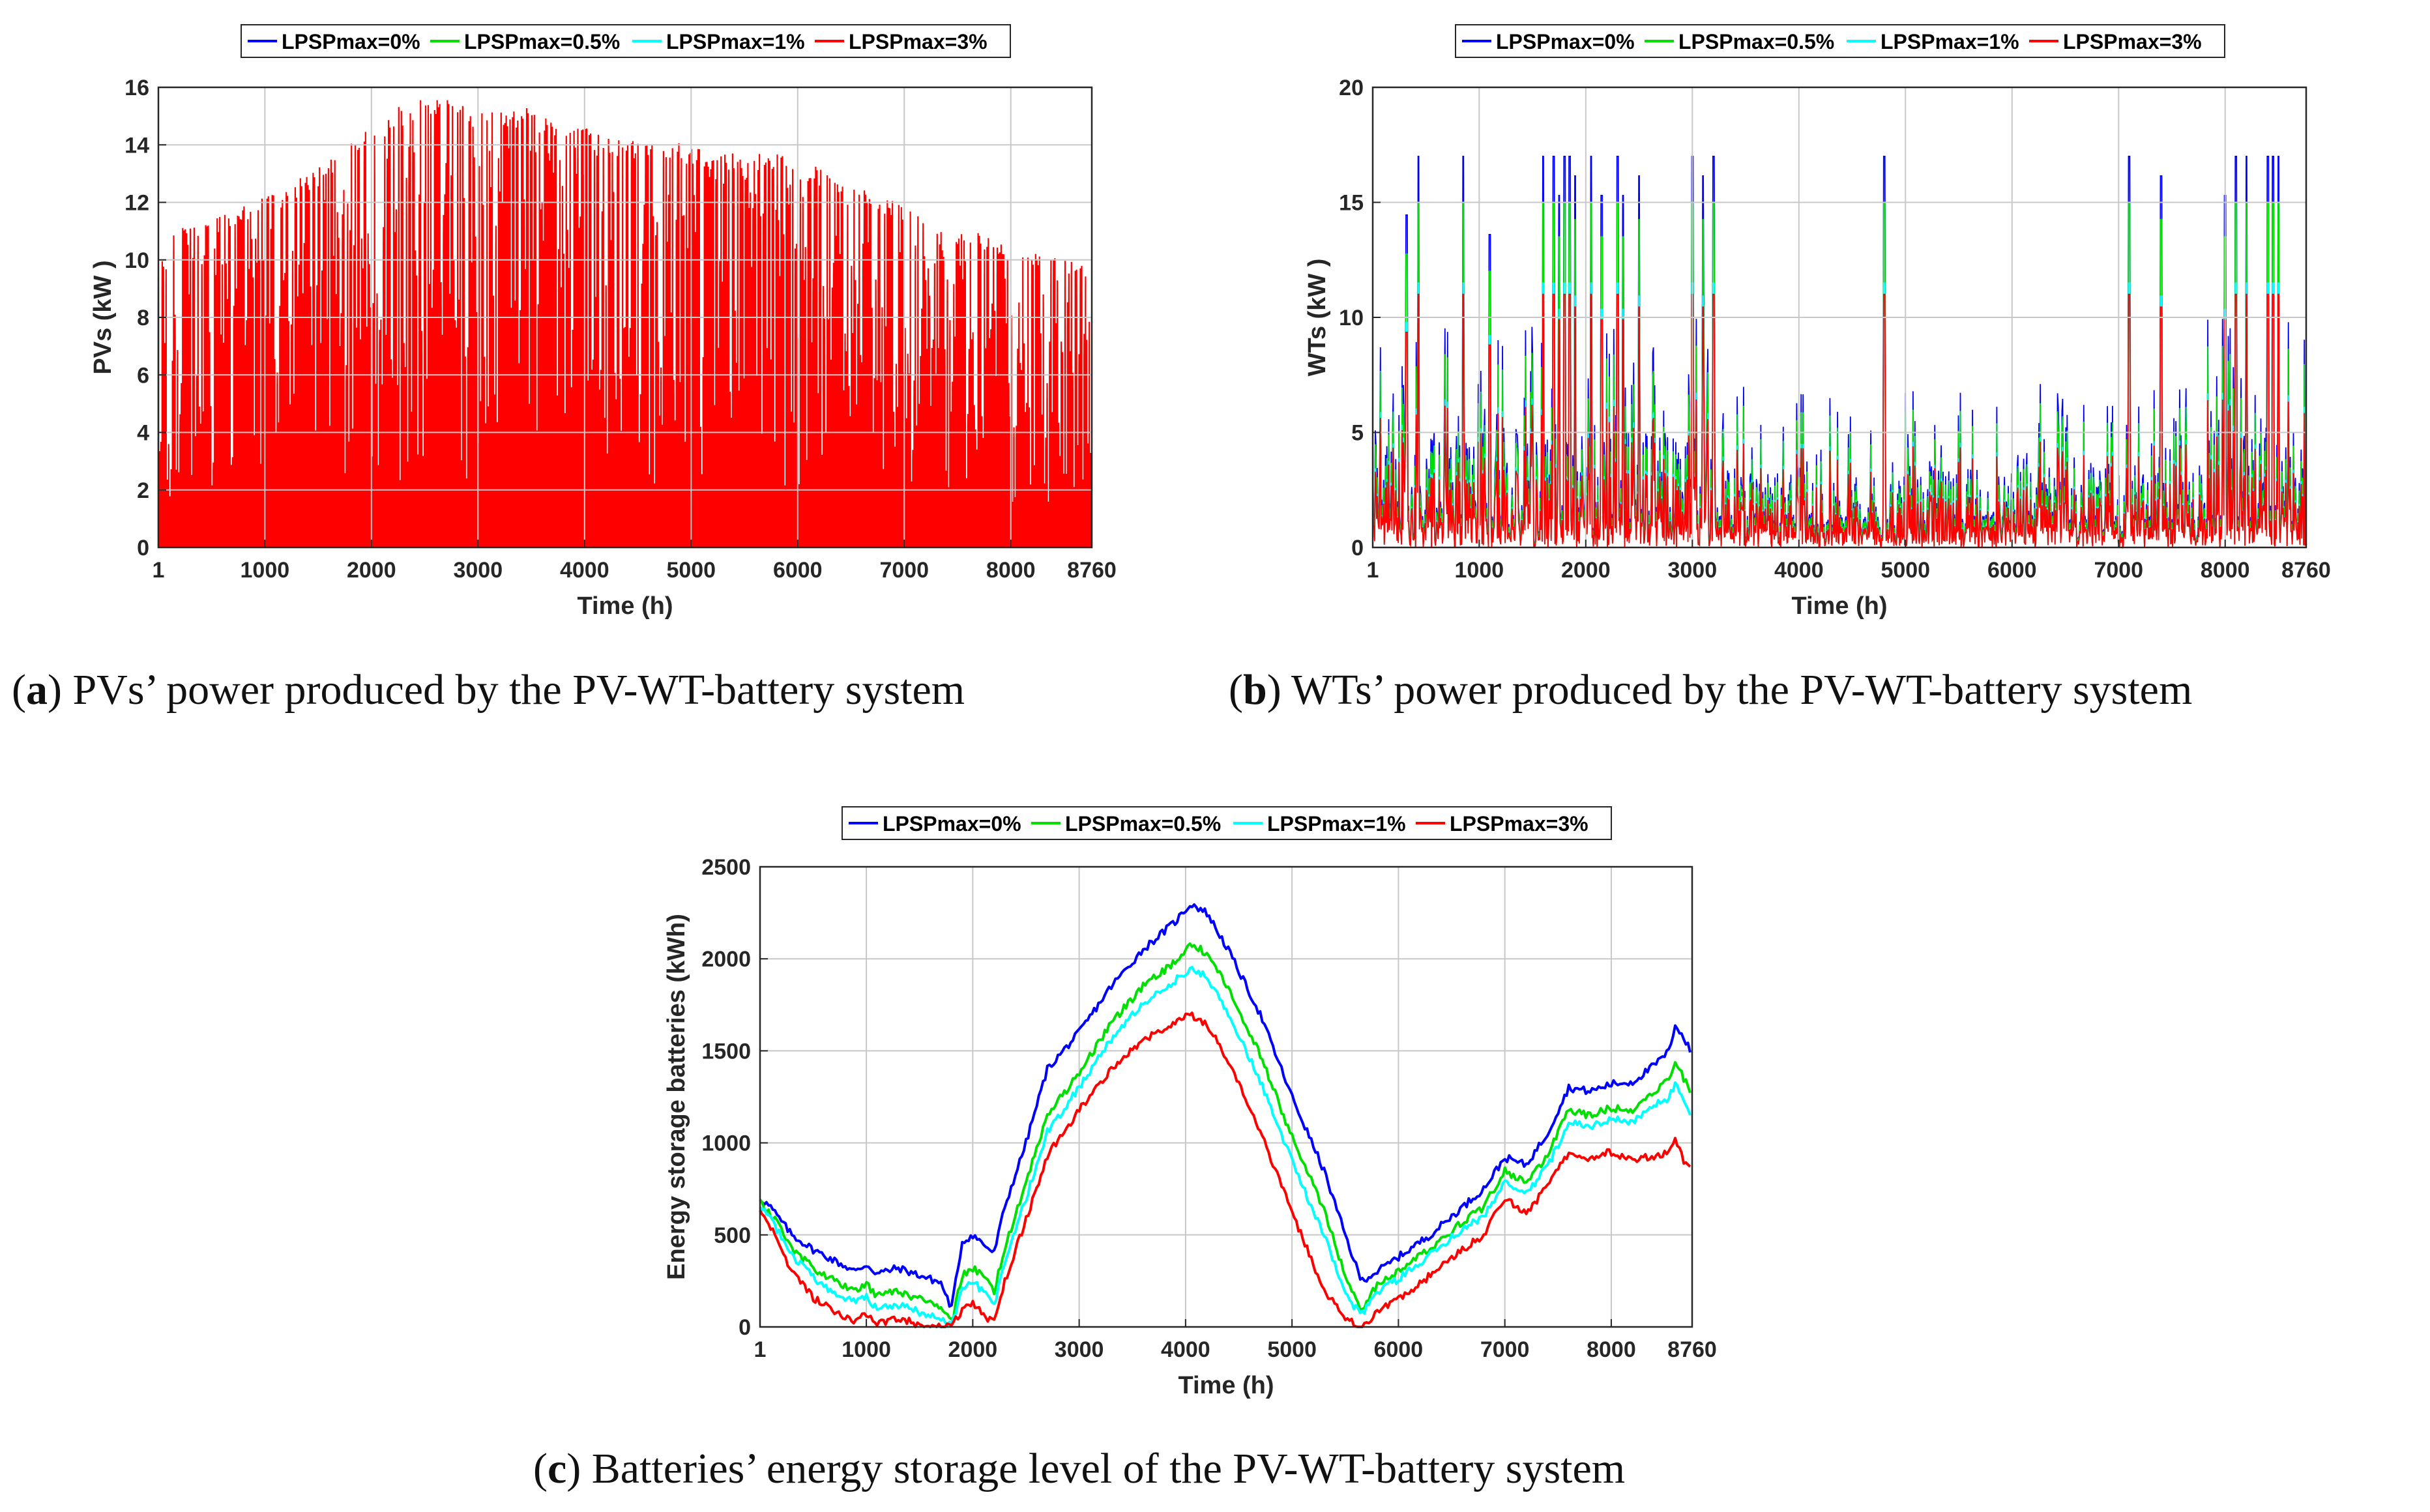 Image resolution: width=2430 pixels, height=1512 pixels. Describe the element at coordinates (1351, 203) in the screenshot. I see `y-tick-label: 15` at that location.